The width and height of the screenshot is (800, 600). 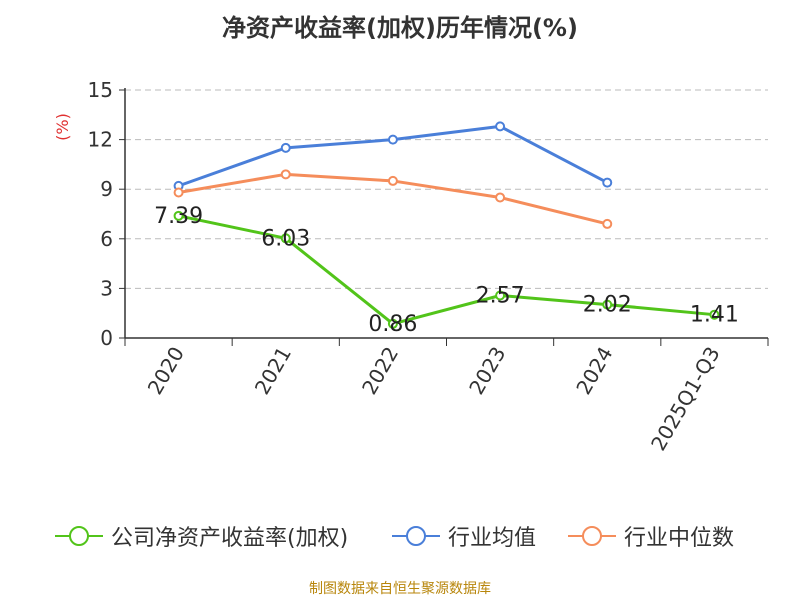 What do you see at coordinates (487, 371) in the screenshot?
I see `x-tick-label: 2023` at bounding box center [487, 371].